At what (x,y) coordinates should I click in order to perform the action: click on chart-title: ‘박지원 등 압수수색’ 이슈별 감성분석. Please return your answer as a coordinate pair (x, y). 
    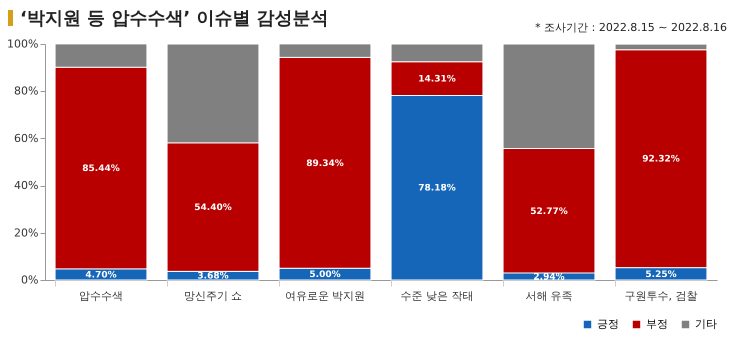
    Looking at the image, I should click on (174, 18).